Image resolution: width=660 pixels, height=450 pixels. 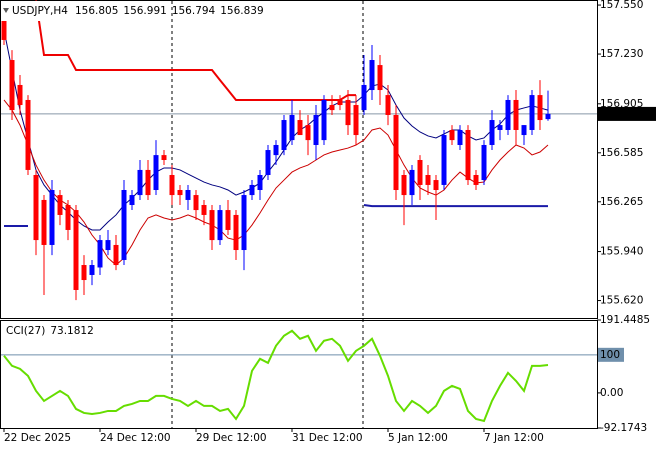 What do you see at coordinates (621, 104) in the screenshot?
I see `y-tick-label: 156.905` at bounding box center [621, 104].